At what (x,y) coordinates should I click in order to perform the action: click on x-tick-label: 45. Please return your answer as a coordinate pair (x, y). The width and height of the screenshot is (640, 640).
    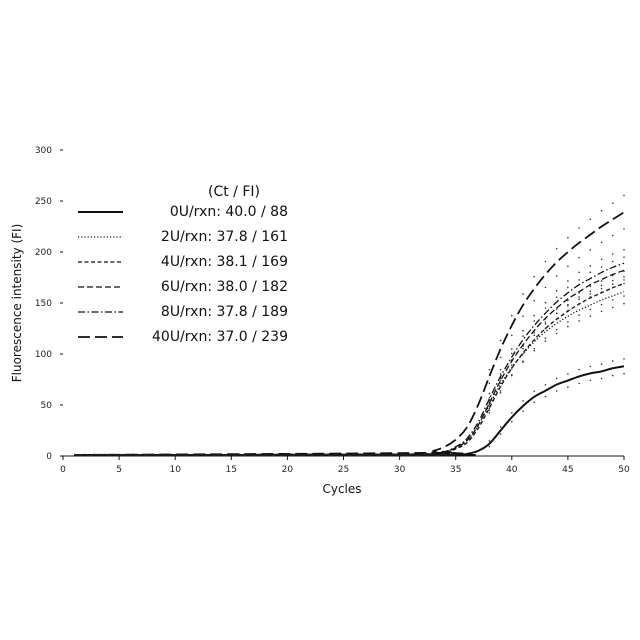
    Looking at the image, I should click on (567, 470).